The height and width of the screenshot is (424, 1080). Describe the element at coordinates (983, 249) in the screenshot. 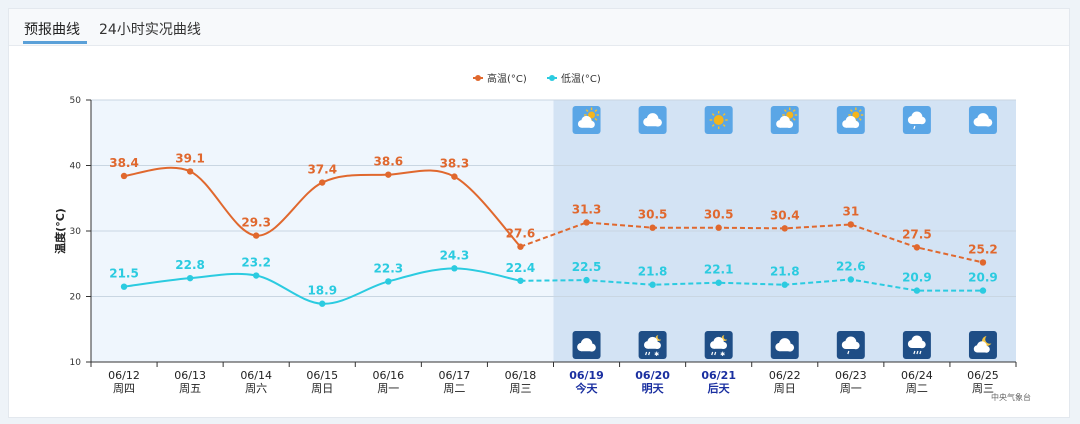

I see `high-temp-value-label: 25.2` at that location.